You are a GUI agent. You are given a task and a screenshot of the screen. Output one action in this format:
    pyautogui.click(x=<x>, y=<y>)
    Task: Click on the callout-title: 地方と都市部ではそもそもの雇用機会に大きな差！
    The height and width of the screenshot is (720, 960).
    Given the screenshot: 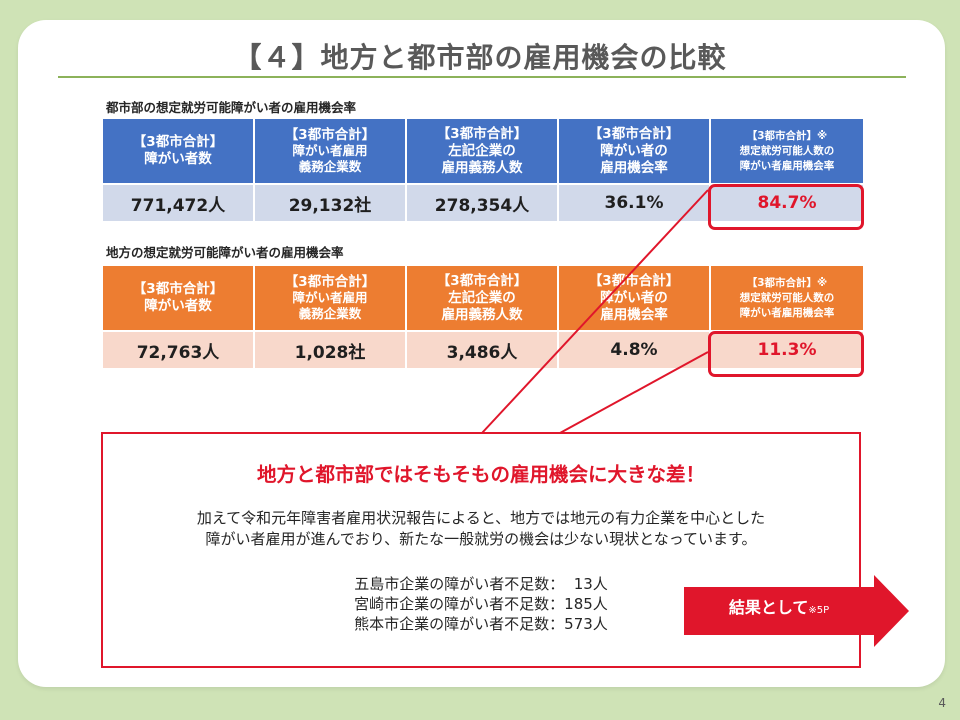 What is the action you would take?
    pyautogui.click(x=481, y=474)
    